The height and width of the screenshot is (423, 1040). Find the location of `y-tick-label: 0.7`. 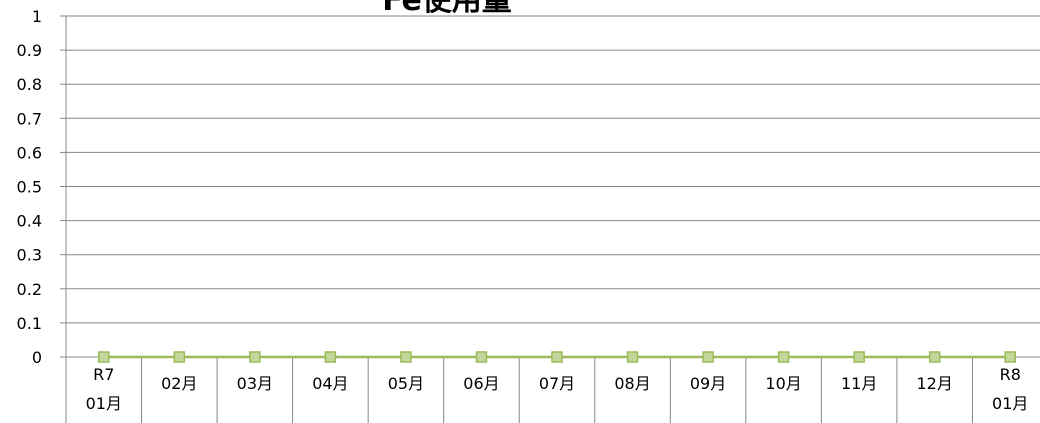

y-tick-label: 0.7 is located at coordinates (29, 118).